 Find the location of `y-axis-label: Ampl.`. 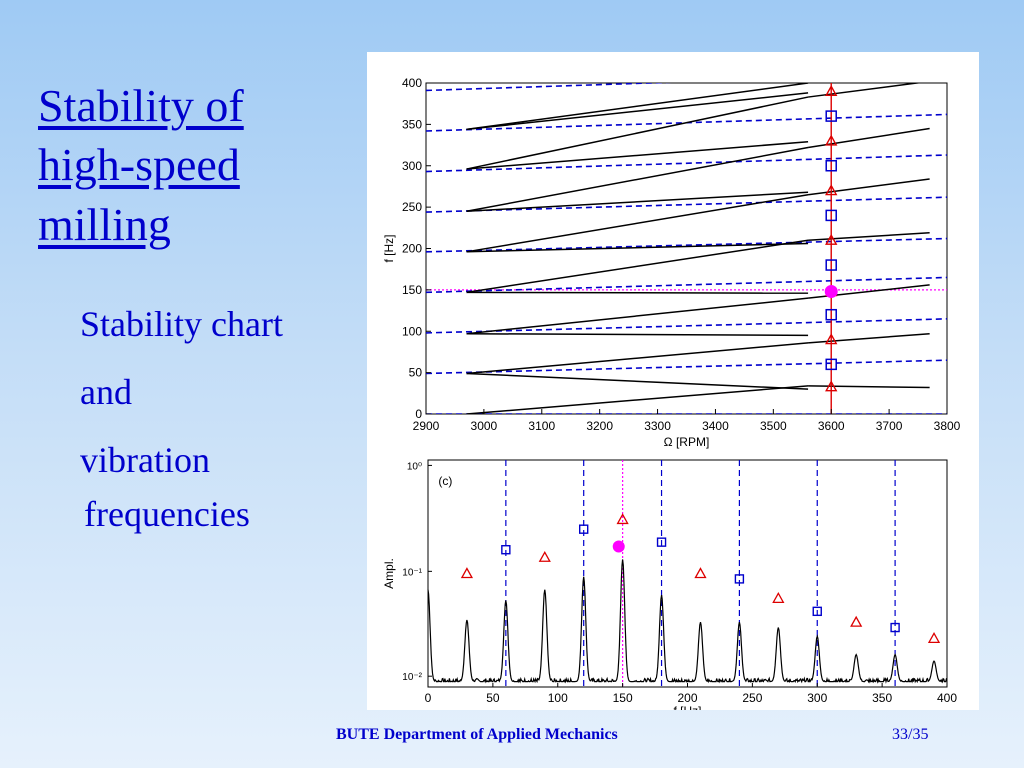

y-axis-label: Ampl. is located at coordinates (389, 573).